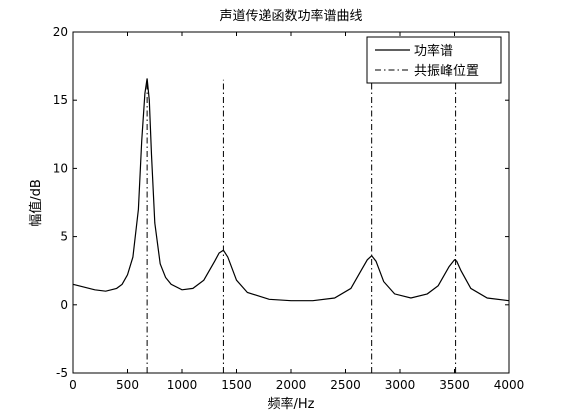  I want to click on y-axis-label: 幅值/dB, so click(36, 203).